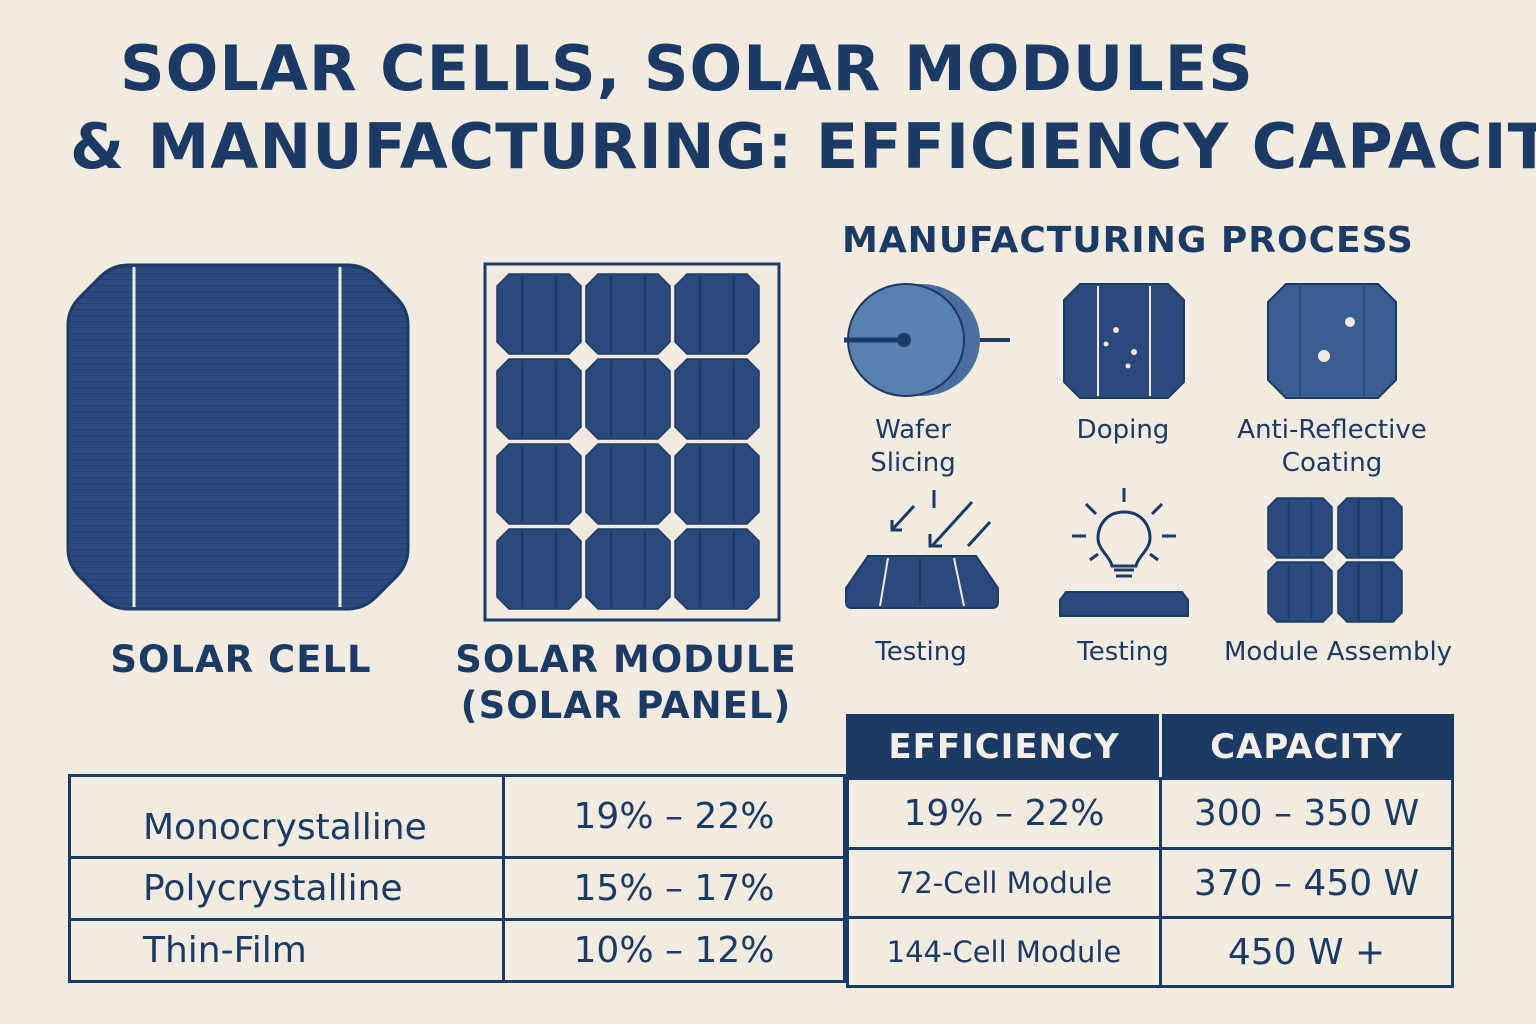 This screenshot has width=1536, height=1024. Describe the element at coordinates (687, 68) in the screenshot. I see `title-line-1: SOLAR CELLS, SOLAR MODULES` at that location.